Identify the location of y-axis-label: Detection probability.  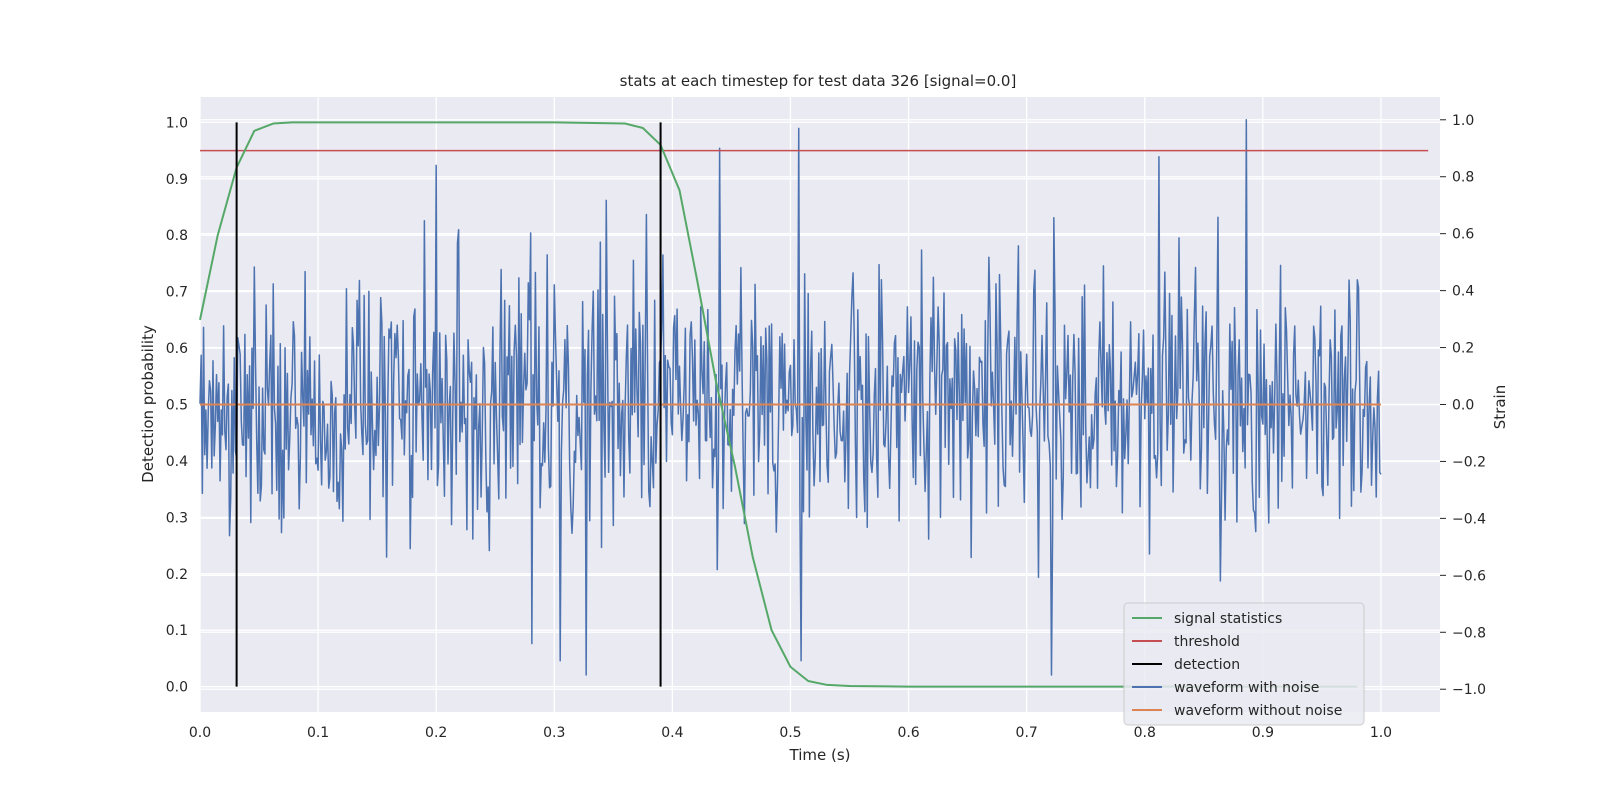
(148, 404).